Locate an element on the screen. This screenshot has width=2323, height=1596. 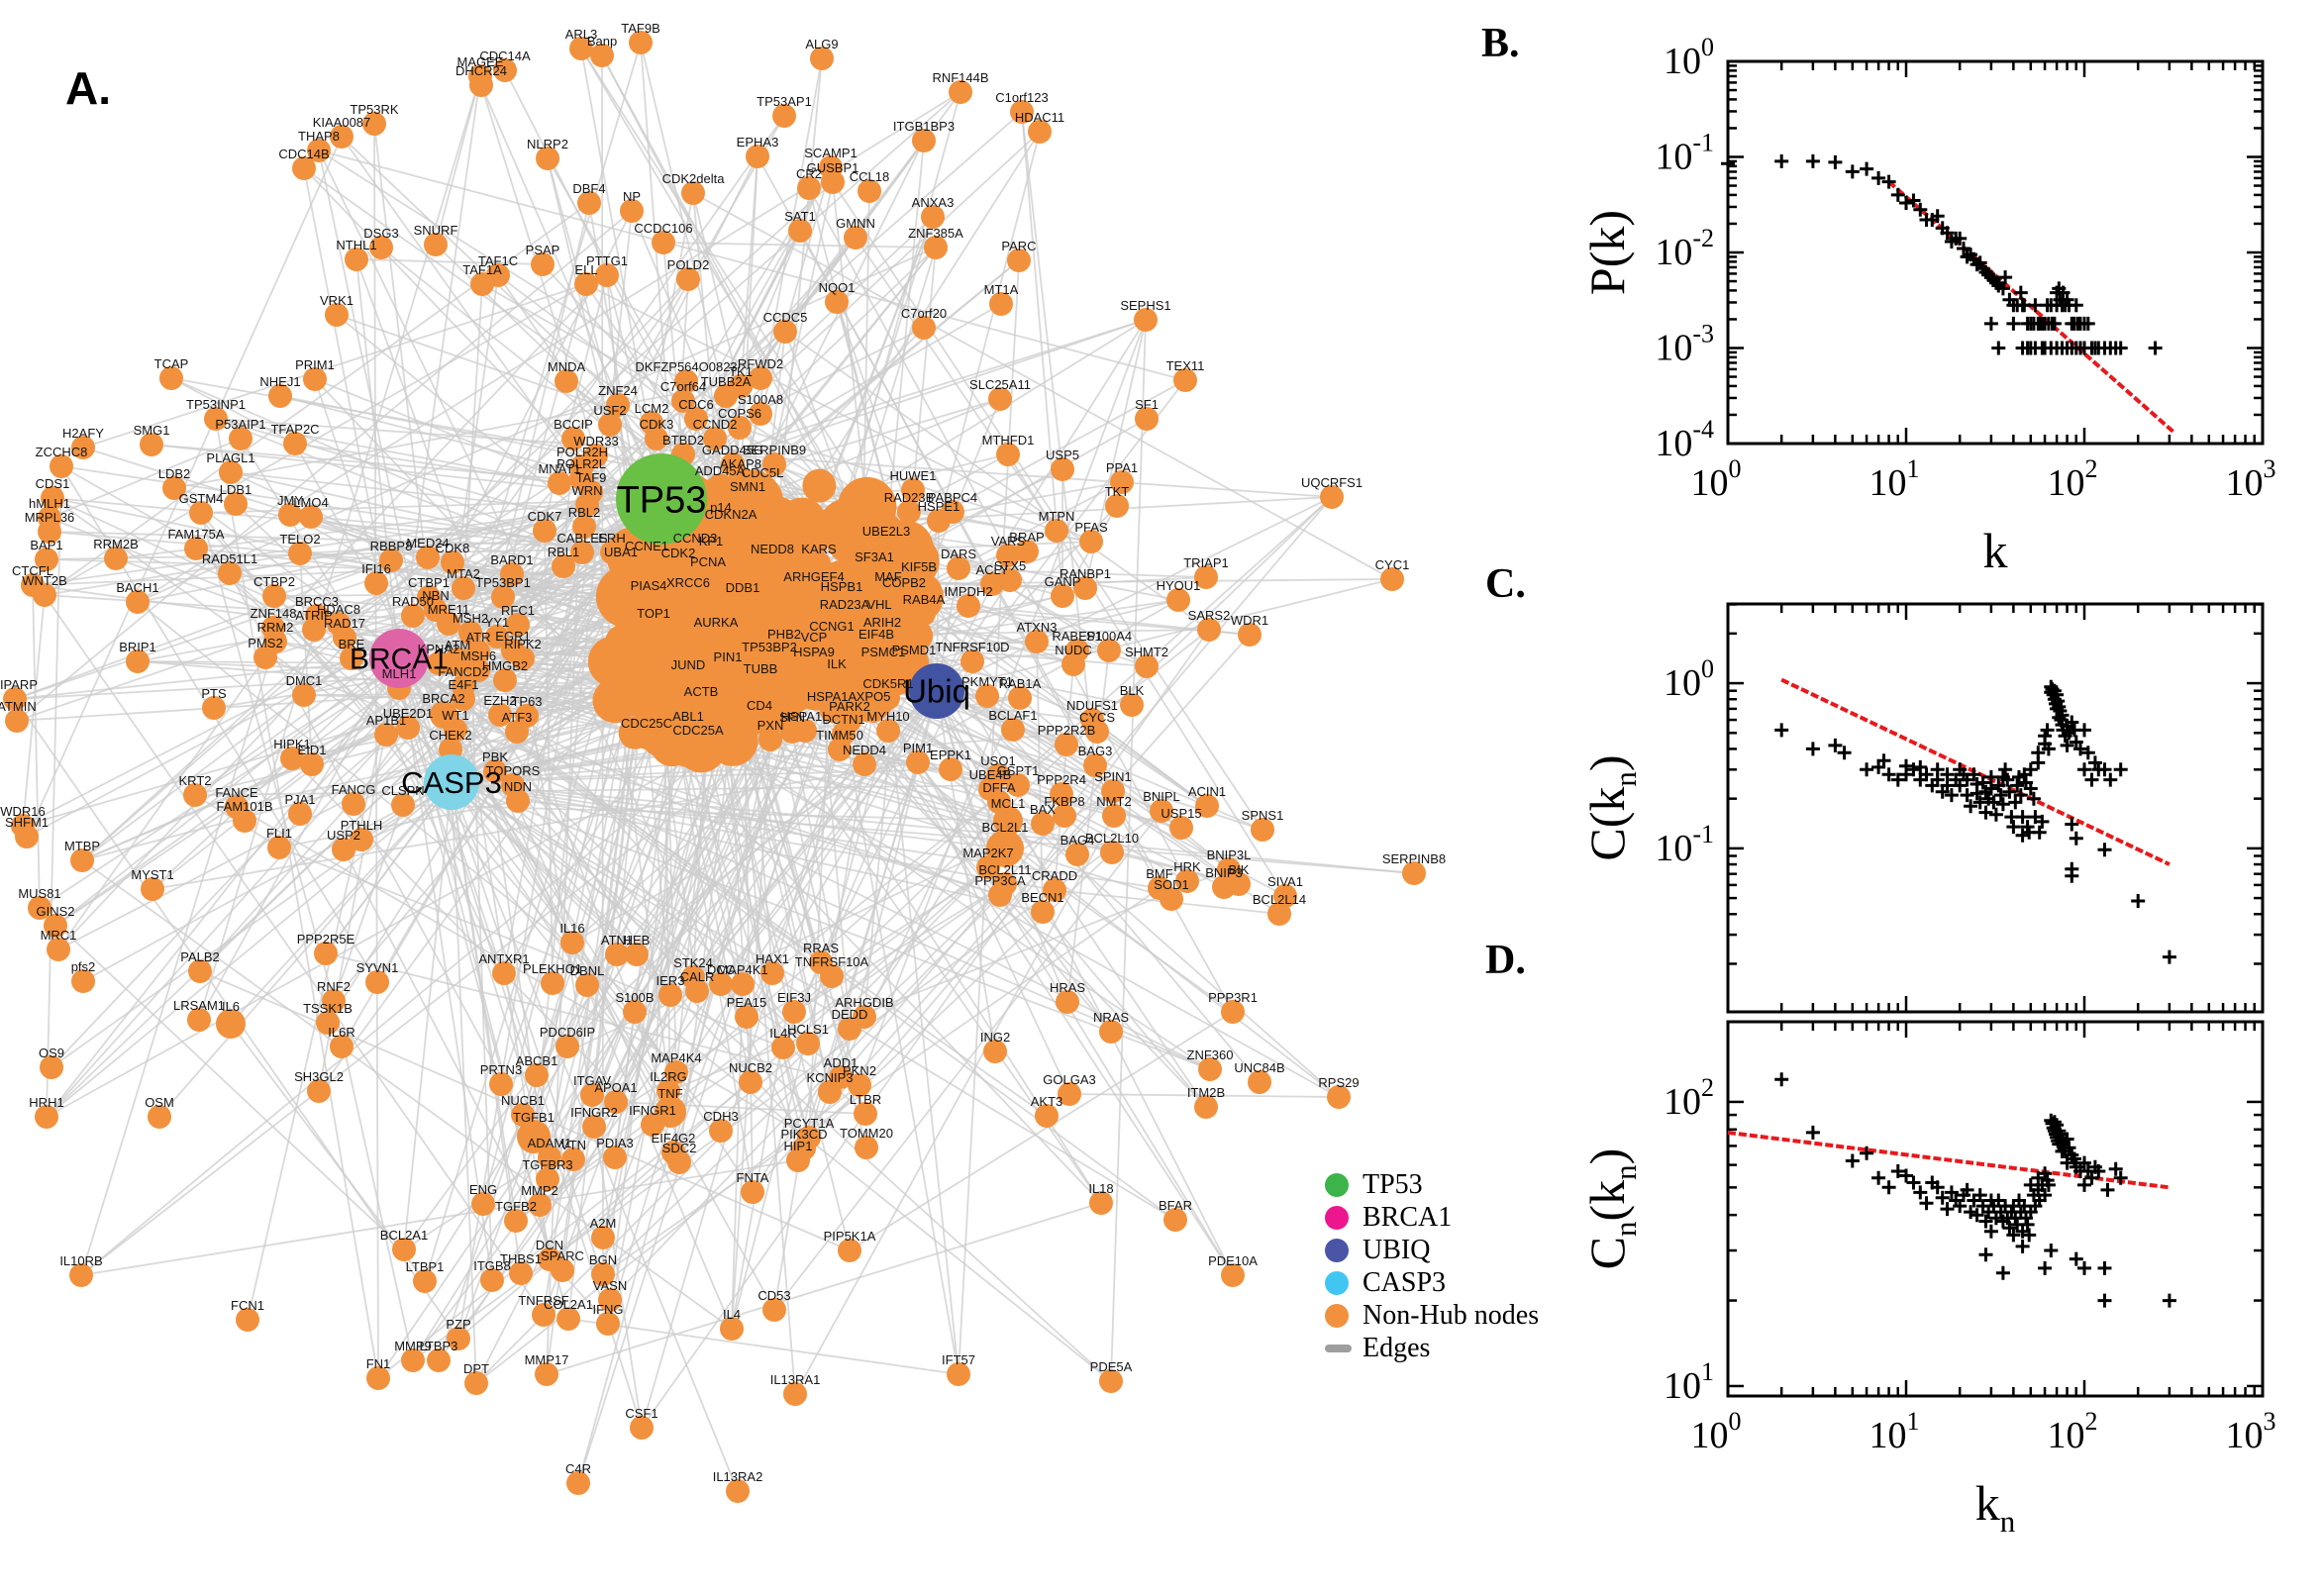
hub-node-tp53 is located at coordinates (661, 499).